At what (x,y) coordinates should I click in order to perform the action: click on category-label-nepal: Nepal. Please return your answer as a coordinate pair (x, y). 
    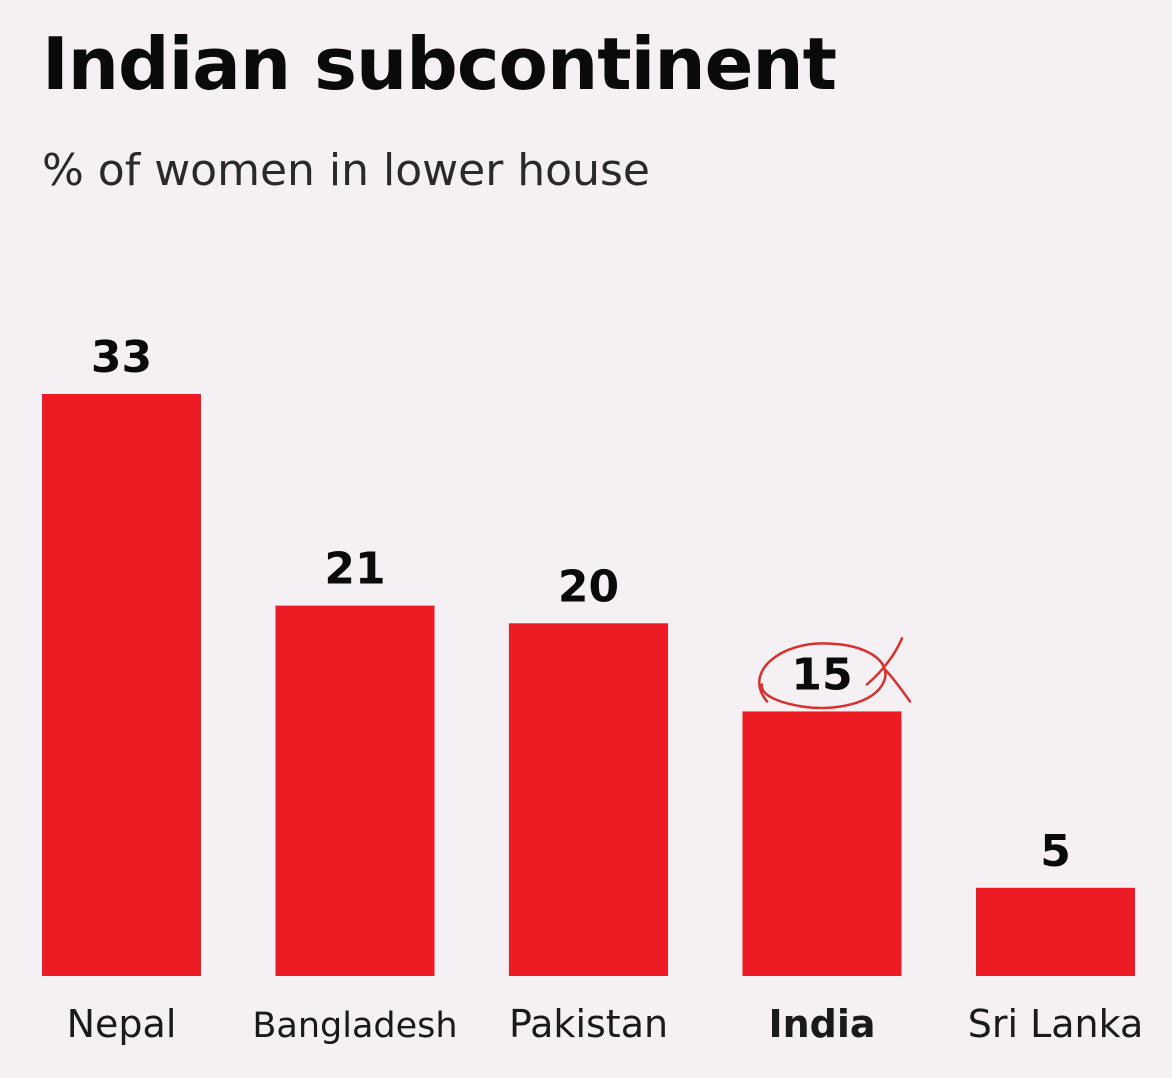
    Looking at the image, I should click on (122, 1024).